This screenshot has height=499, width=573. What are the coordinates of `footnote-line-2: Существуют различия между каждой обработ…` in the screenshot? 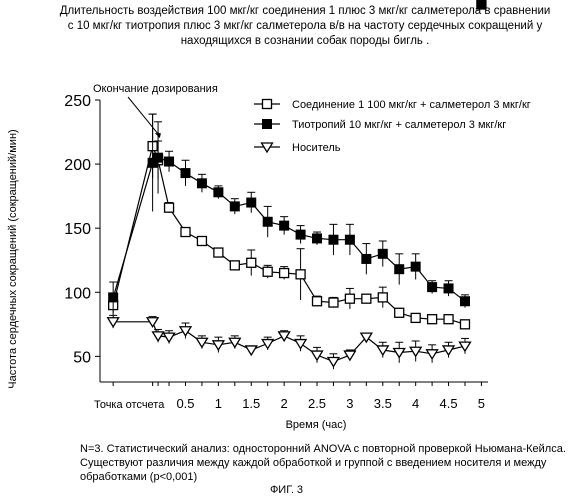 It's located at (325, 463).